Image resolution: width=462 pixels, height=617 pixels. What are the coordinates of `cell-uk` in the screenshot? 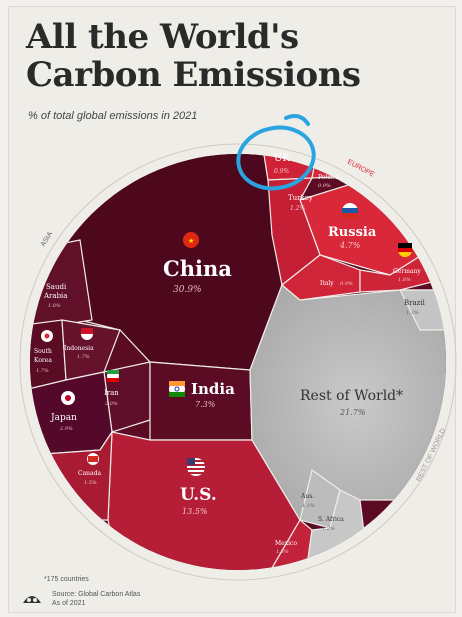 It's located at (290, 167).